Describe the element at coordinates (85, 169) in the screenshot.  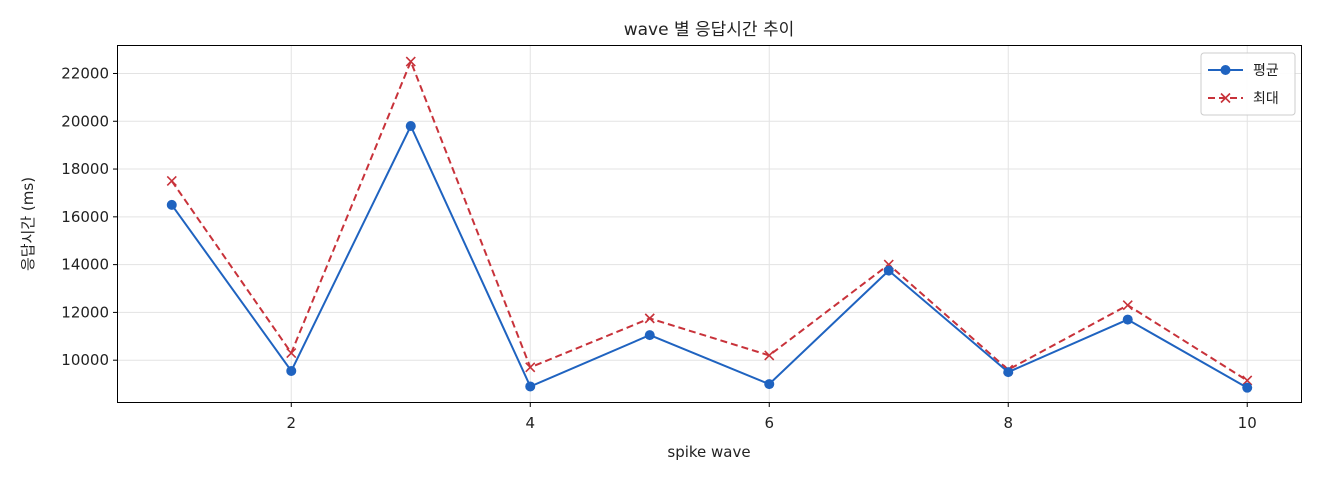
I see `y-tick-label: 18000` at that location.